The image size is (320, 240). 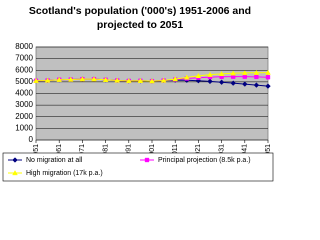 I want to click on legend-box, so click(x=138, y=167).